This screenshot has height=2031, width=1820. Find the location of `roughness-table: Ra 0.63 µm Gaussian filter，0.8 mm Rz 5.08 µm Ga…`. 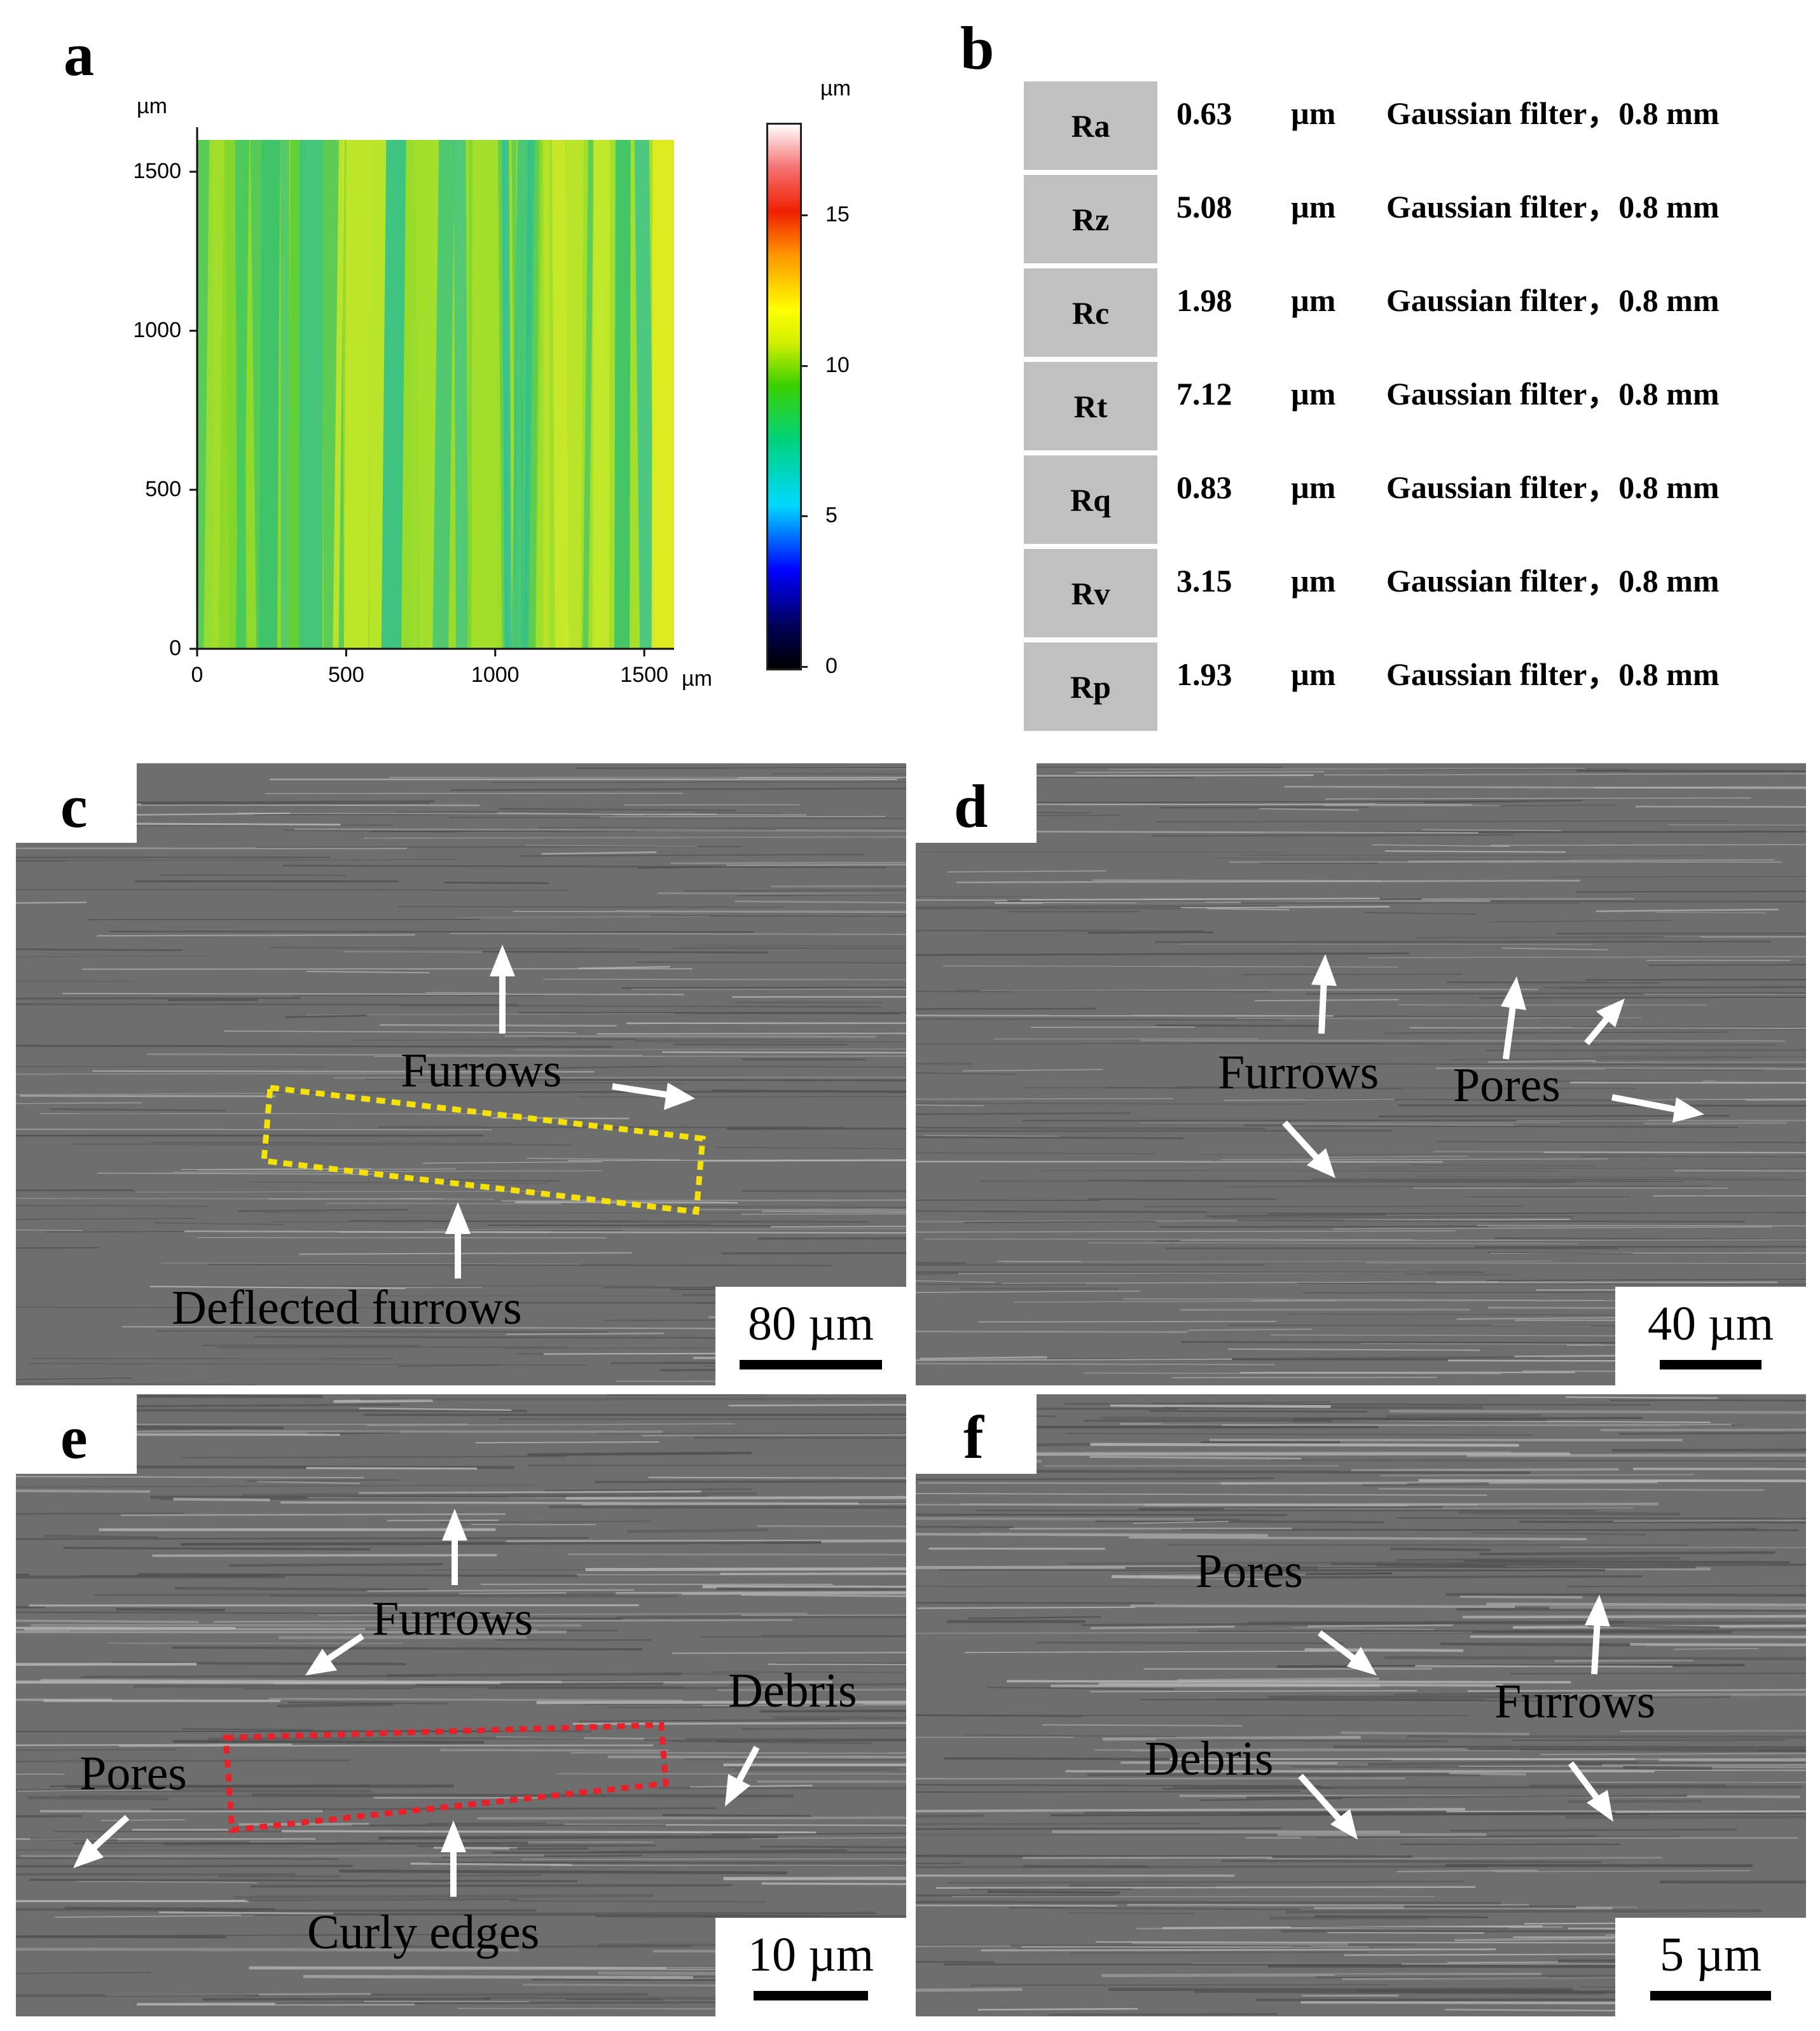

roughness-table: Ra 0.63 µm Gaussian filter，0.8 mm Rz 5.08 µm Ga… is located at coordinates (1415, 409).